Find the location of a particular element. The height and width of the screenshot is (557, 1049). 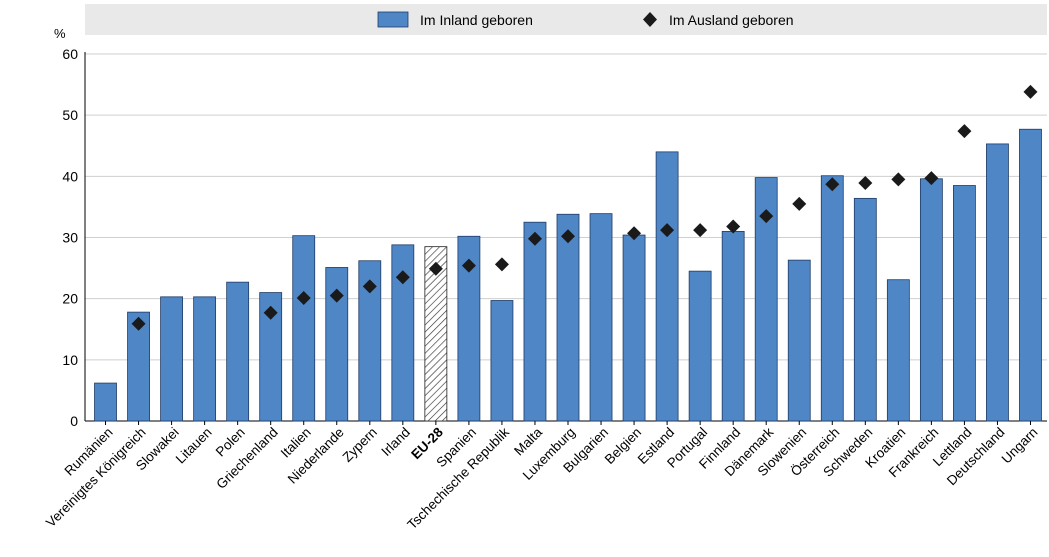

y-tick-label: 60 is located at coordinates (70, 54).